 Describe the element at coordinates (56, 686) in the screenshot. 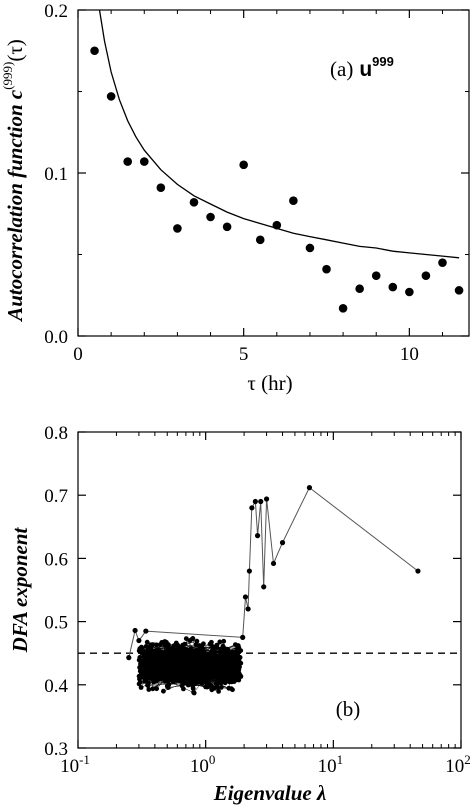

I see `panel-b-y-tick-label: 0.4` at that location.